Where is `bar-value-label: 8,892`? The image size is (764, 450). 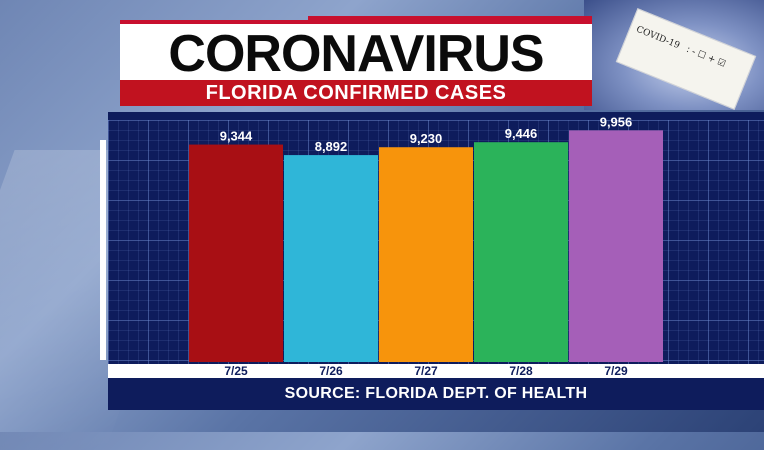
bar-value-label: 8,892 is located at coordinates (331, 146).